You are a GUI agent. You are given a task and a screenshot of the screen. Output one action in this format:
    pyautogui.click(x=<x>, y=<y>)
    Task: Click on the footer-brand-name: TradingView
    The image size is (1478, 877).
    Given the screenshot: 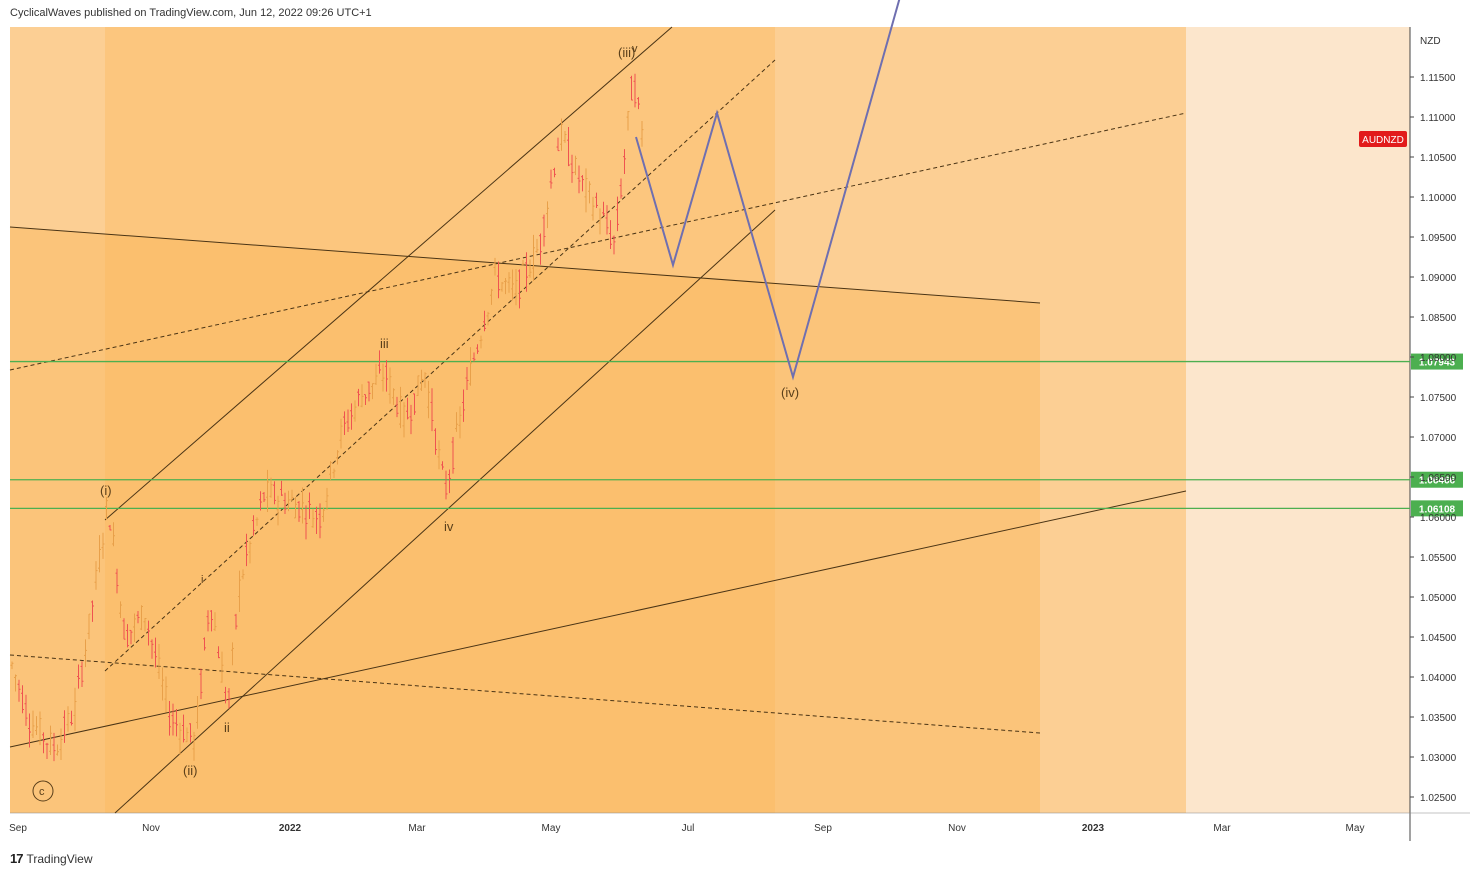 What is the action you would take?
    pyautogui.click(x=59, y=858)
    